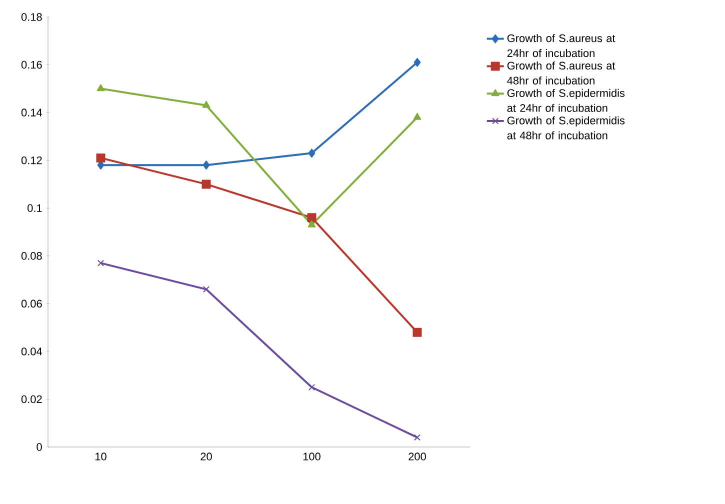 This screenshot has height=504, width=725. I want to click on legend-label: Growth of S.aureus at 24hr of incubation, so click(561, 46).